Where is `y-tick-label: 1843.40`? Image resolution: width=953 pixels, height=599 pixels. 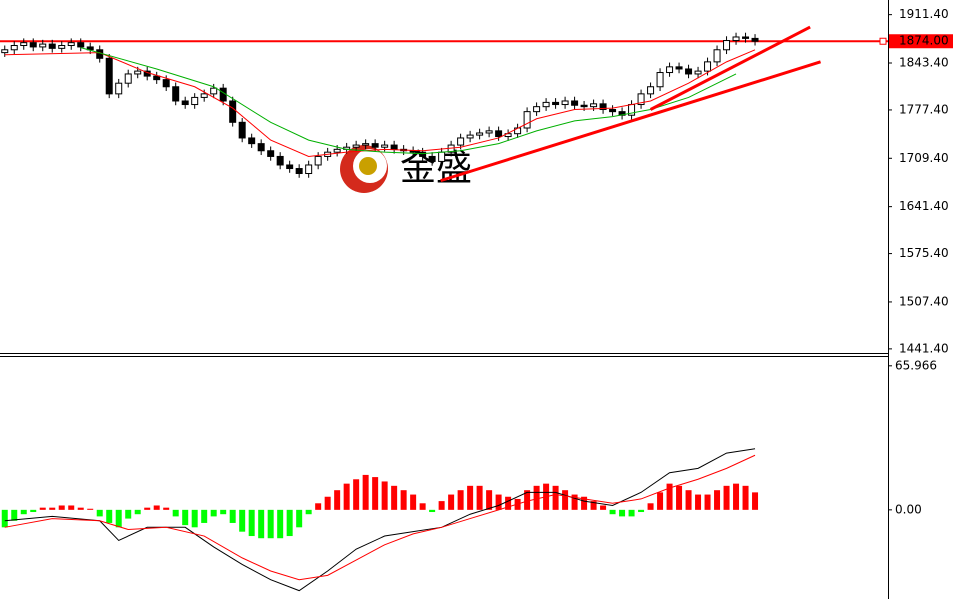 y-tick-label: 1843.40 is located at coordinates (924, 63).